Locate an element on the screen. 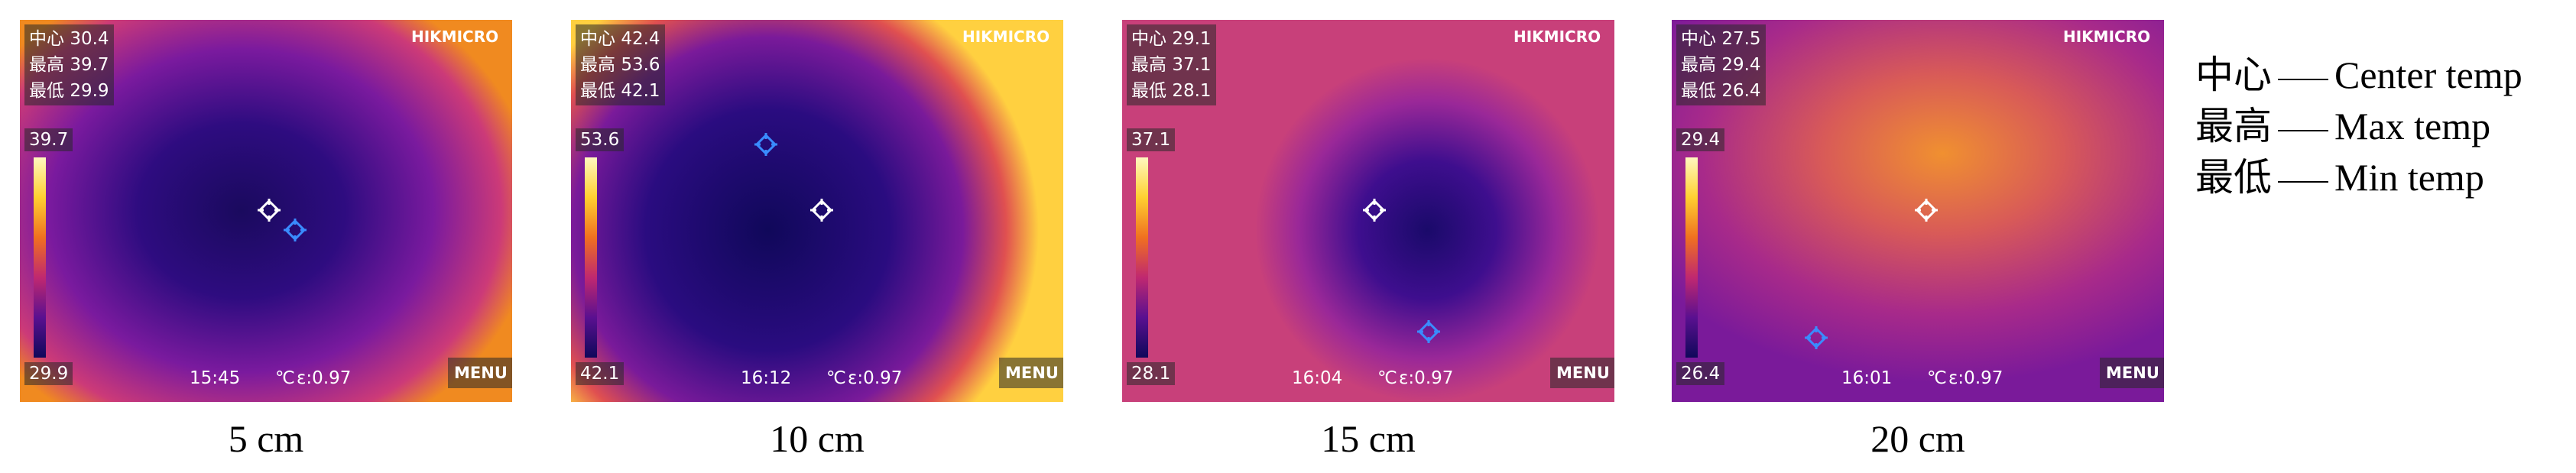 The image size is (2576, 473). readout-row: 最低 29.9 is located at coordinates (69, 91).